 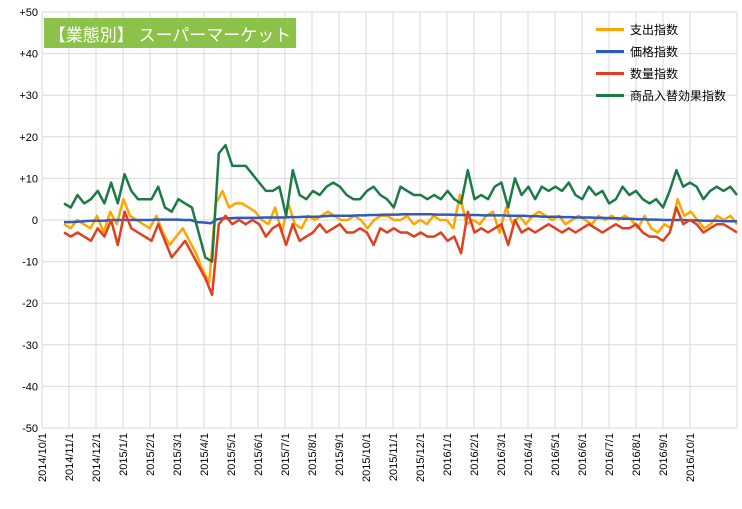 I want to click on x-tick-label: 2016/3/1, so click(x=502, y=454).